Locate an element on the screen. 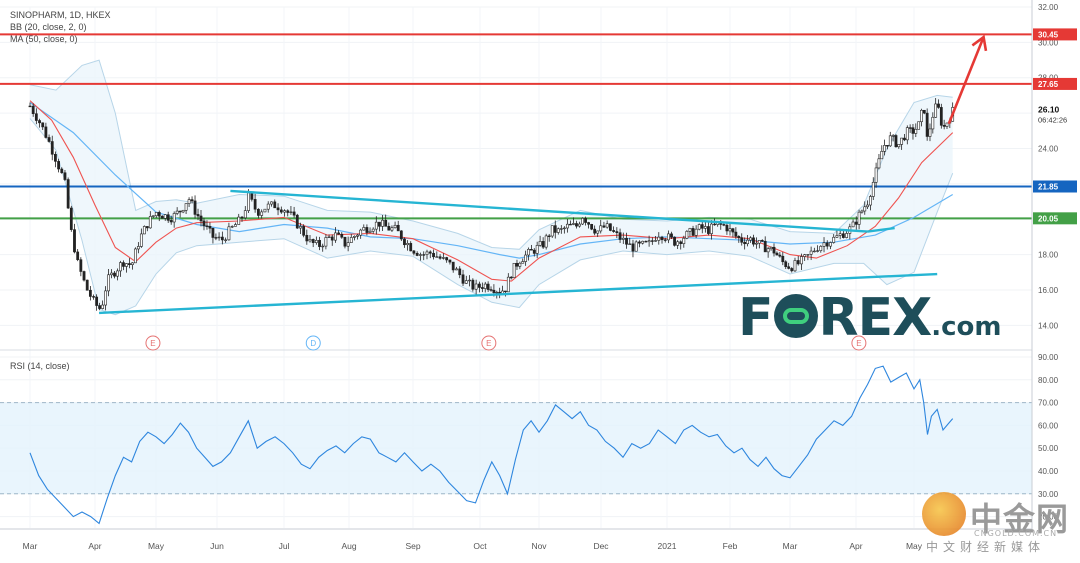  time-tick-label: May is located at coordinates (914, 546).